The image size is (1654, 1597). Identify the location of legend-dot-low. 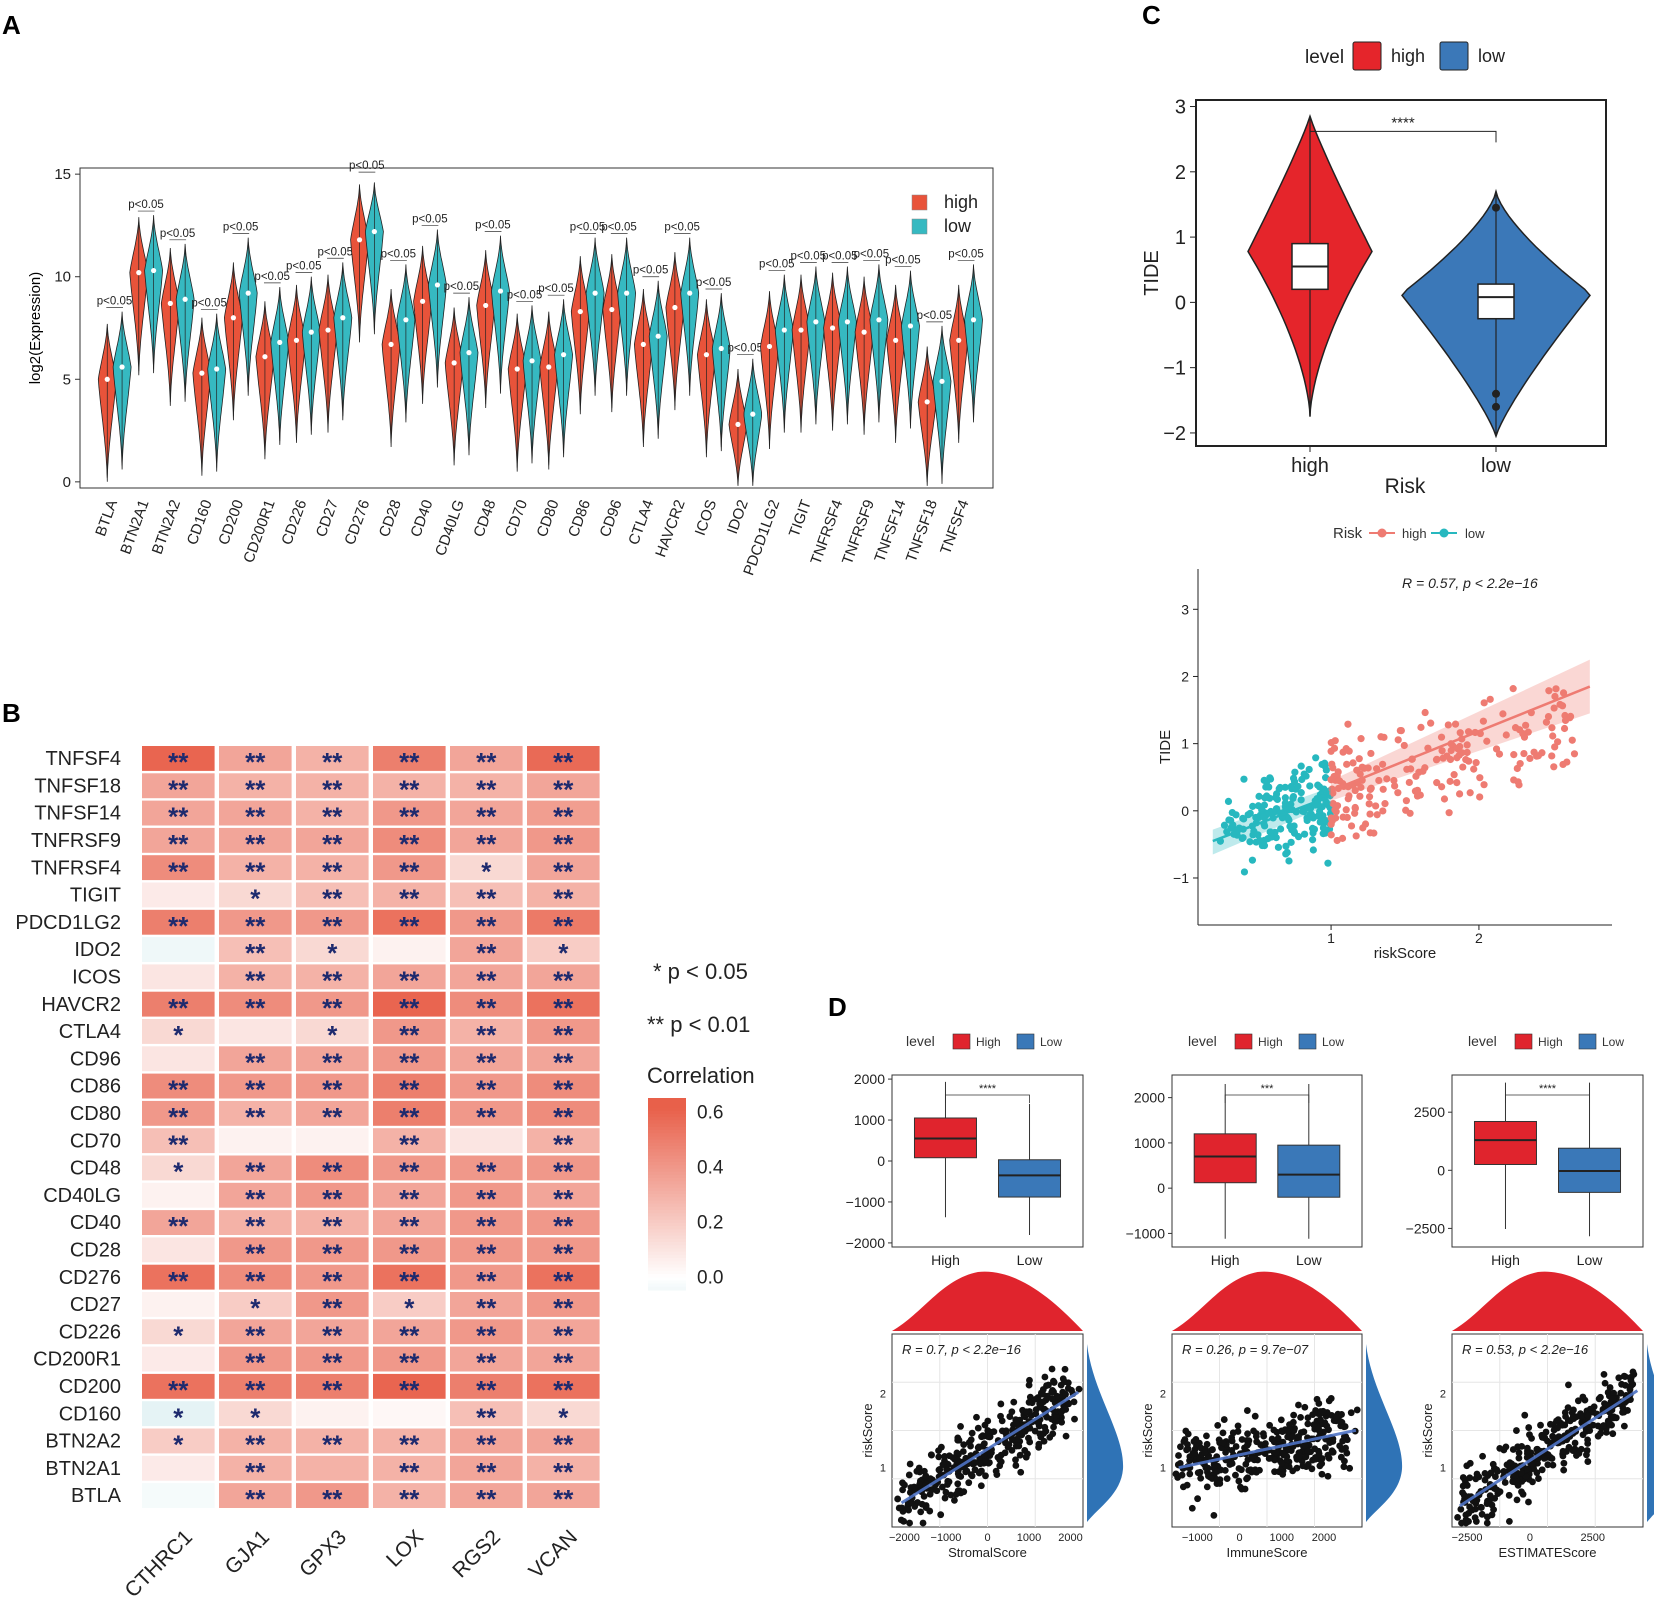
(1444, 533).